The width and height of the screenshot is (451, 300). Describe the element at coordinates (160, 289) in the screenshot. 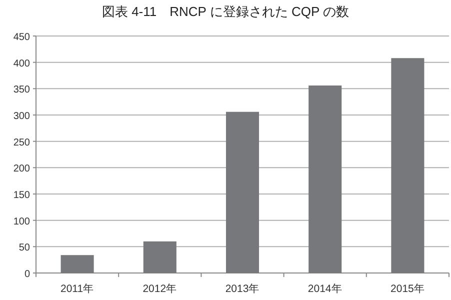

I see `x-tick-label: 2012年` at that location.